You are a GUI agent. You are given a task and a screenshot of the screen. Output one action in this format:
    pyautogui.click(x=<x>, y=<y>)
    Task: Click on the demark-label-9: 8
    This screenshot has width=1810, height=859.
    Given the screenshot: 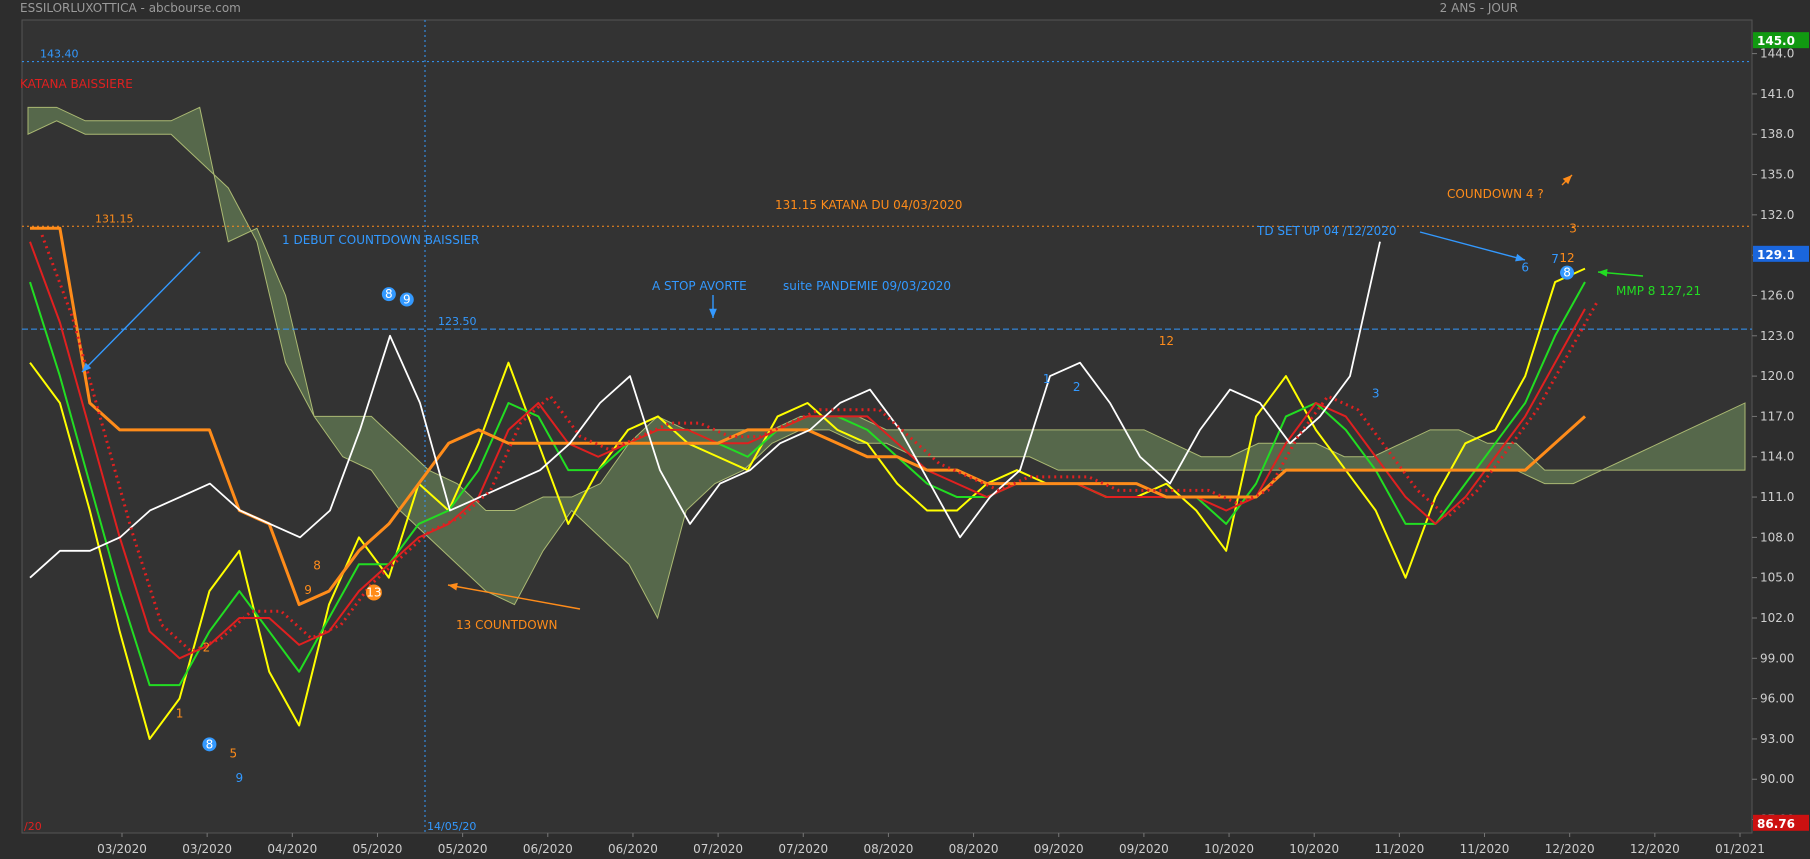 What is the action you would take?
    pyautogui.click(x=1567, y=273)
    